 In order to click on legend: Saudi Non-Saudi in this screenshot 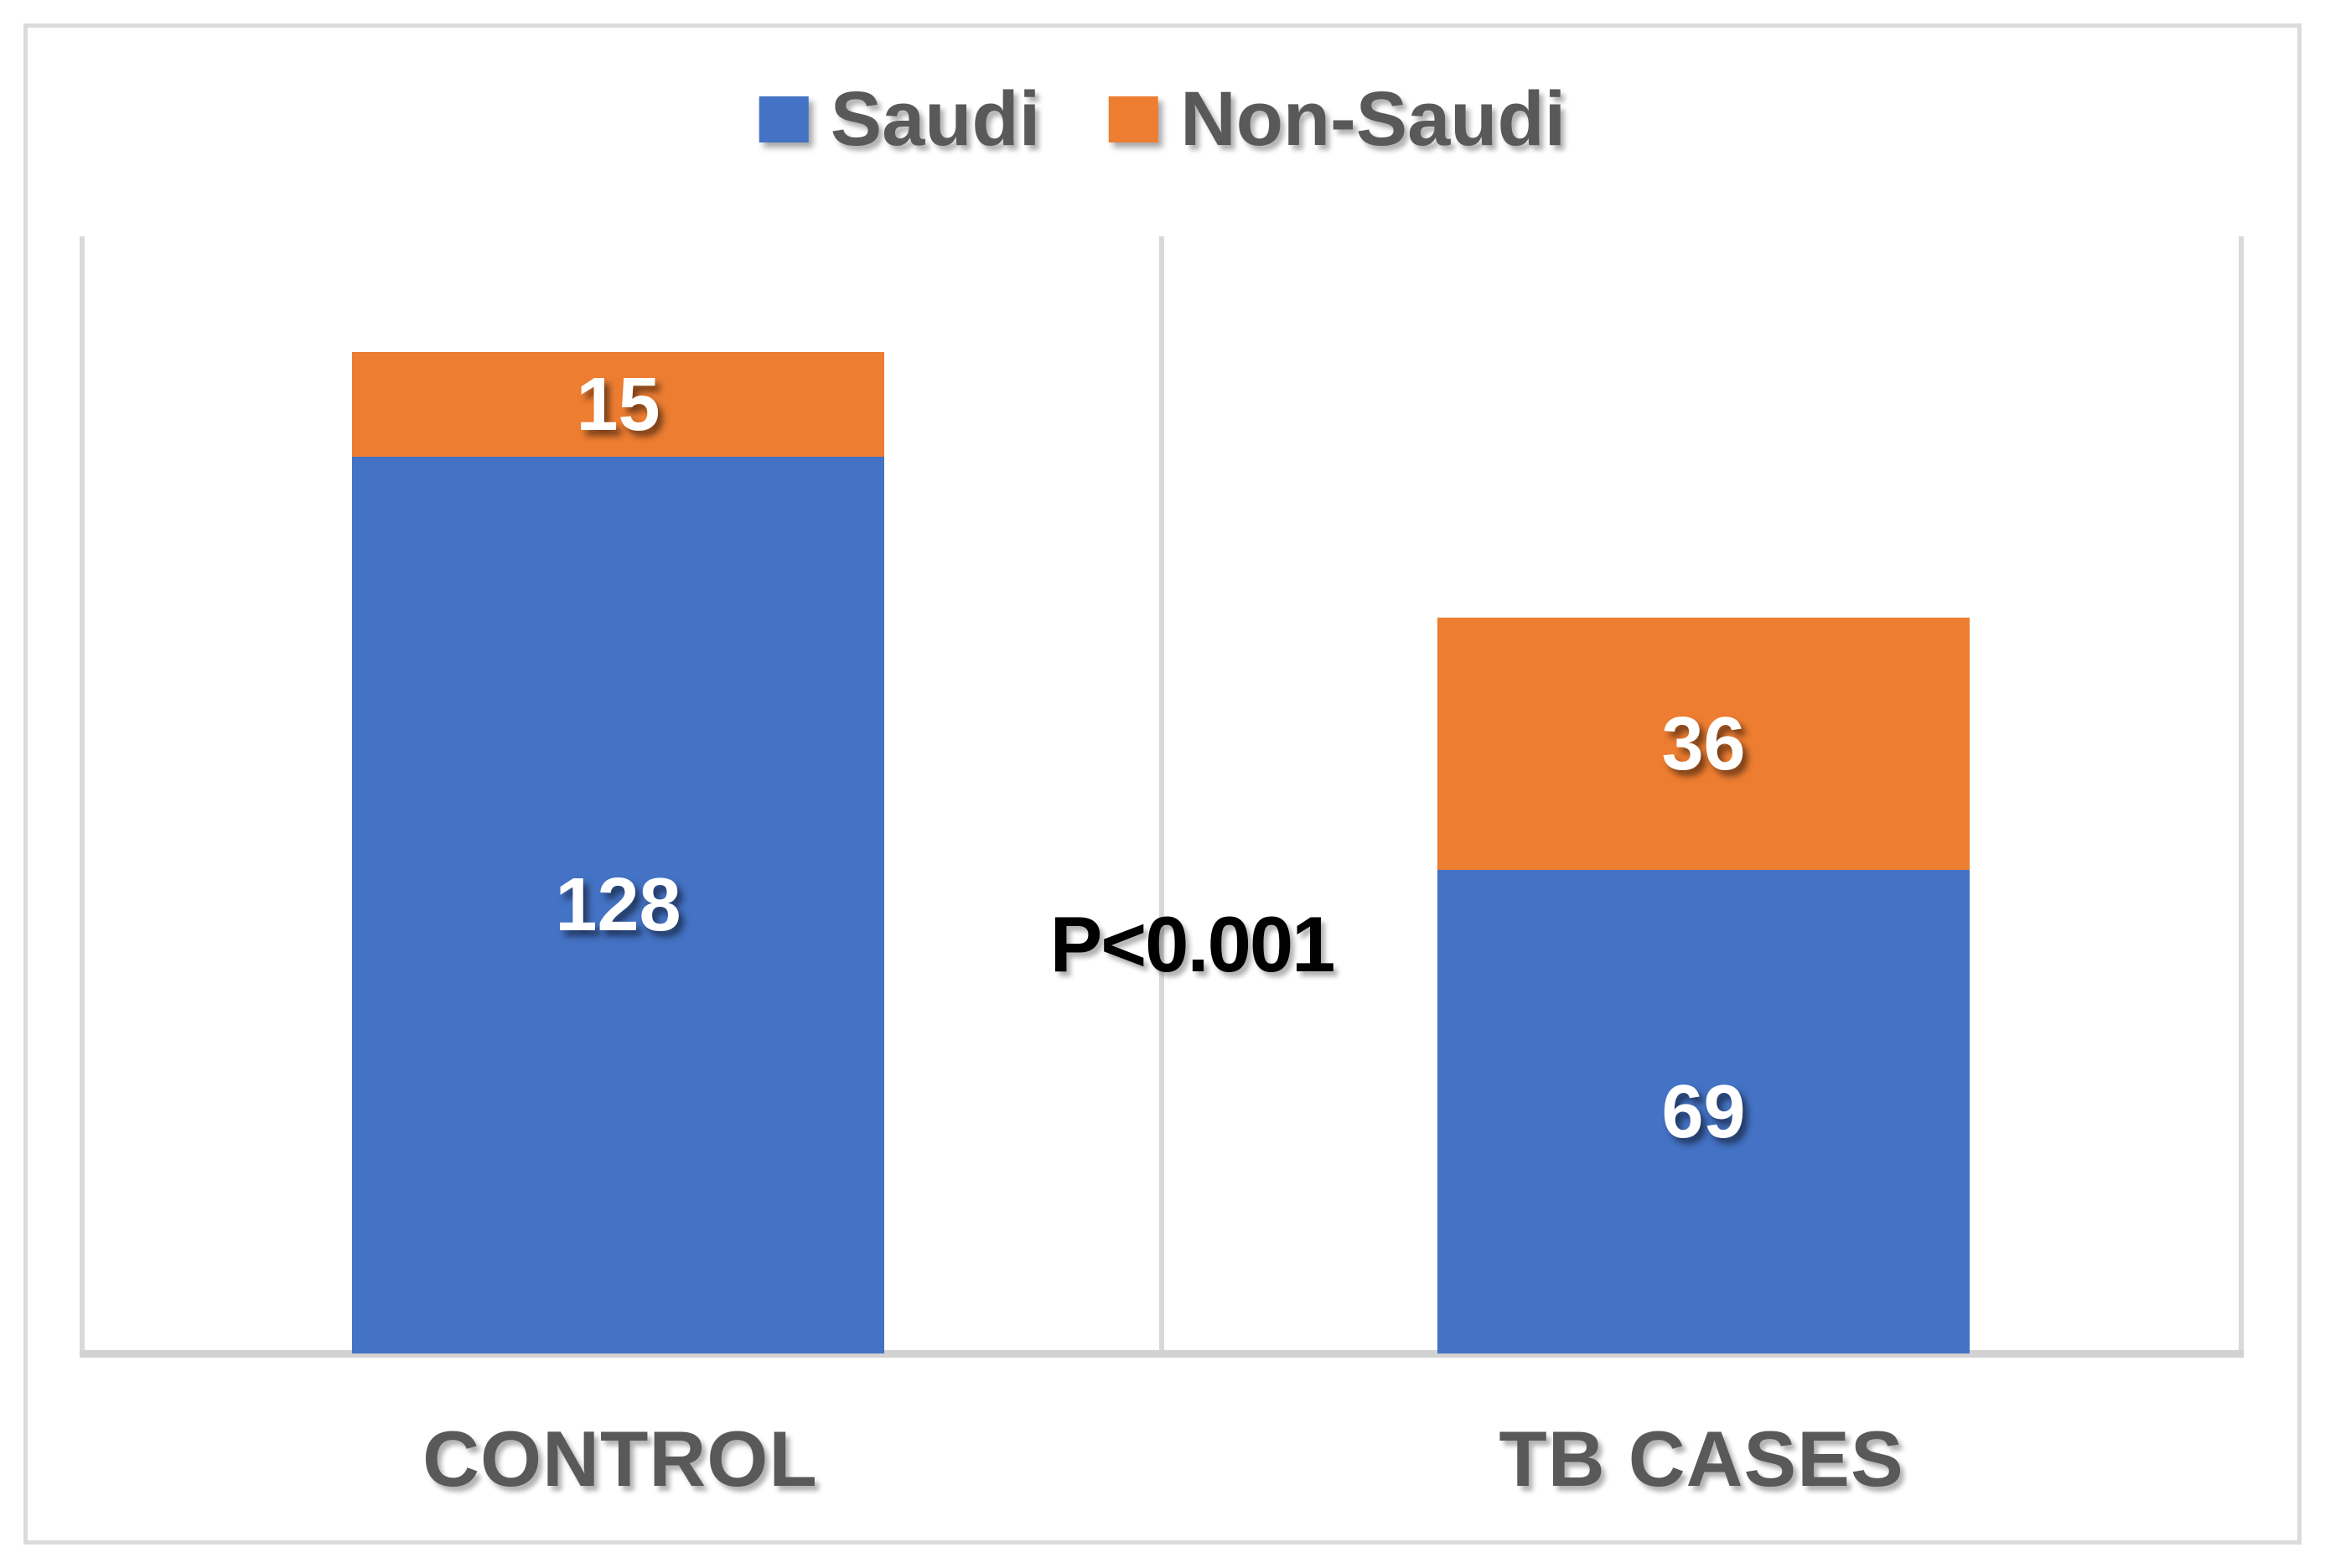, I will do `click(1162, 119)`.